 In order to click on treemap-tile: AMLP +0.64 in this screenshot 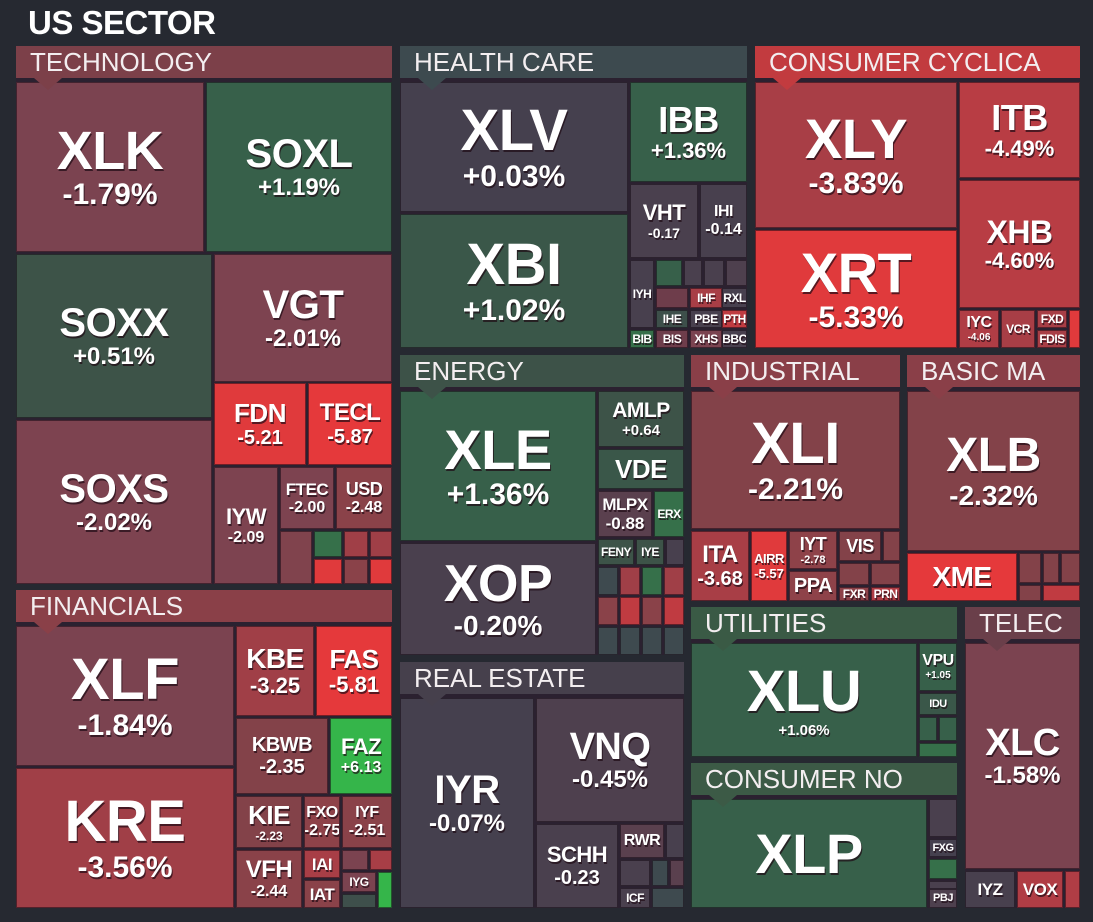, I will do `click(641, 419)`.